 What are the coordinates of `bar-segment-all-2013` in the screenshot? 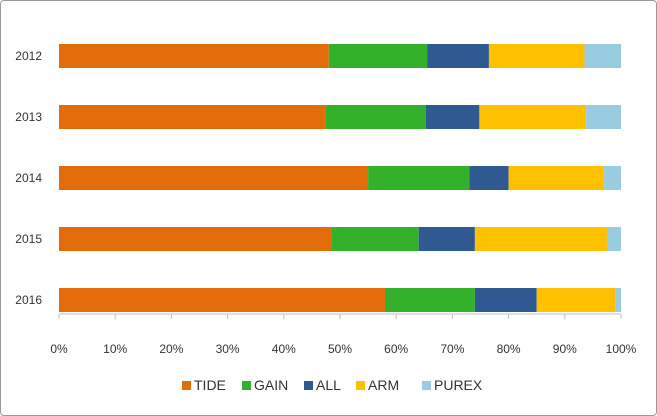 It's located at (452, 117).